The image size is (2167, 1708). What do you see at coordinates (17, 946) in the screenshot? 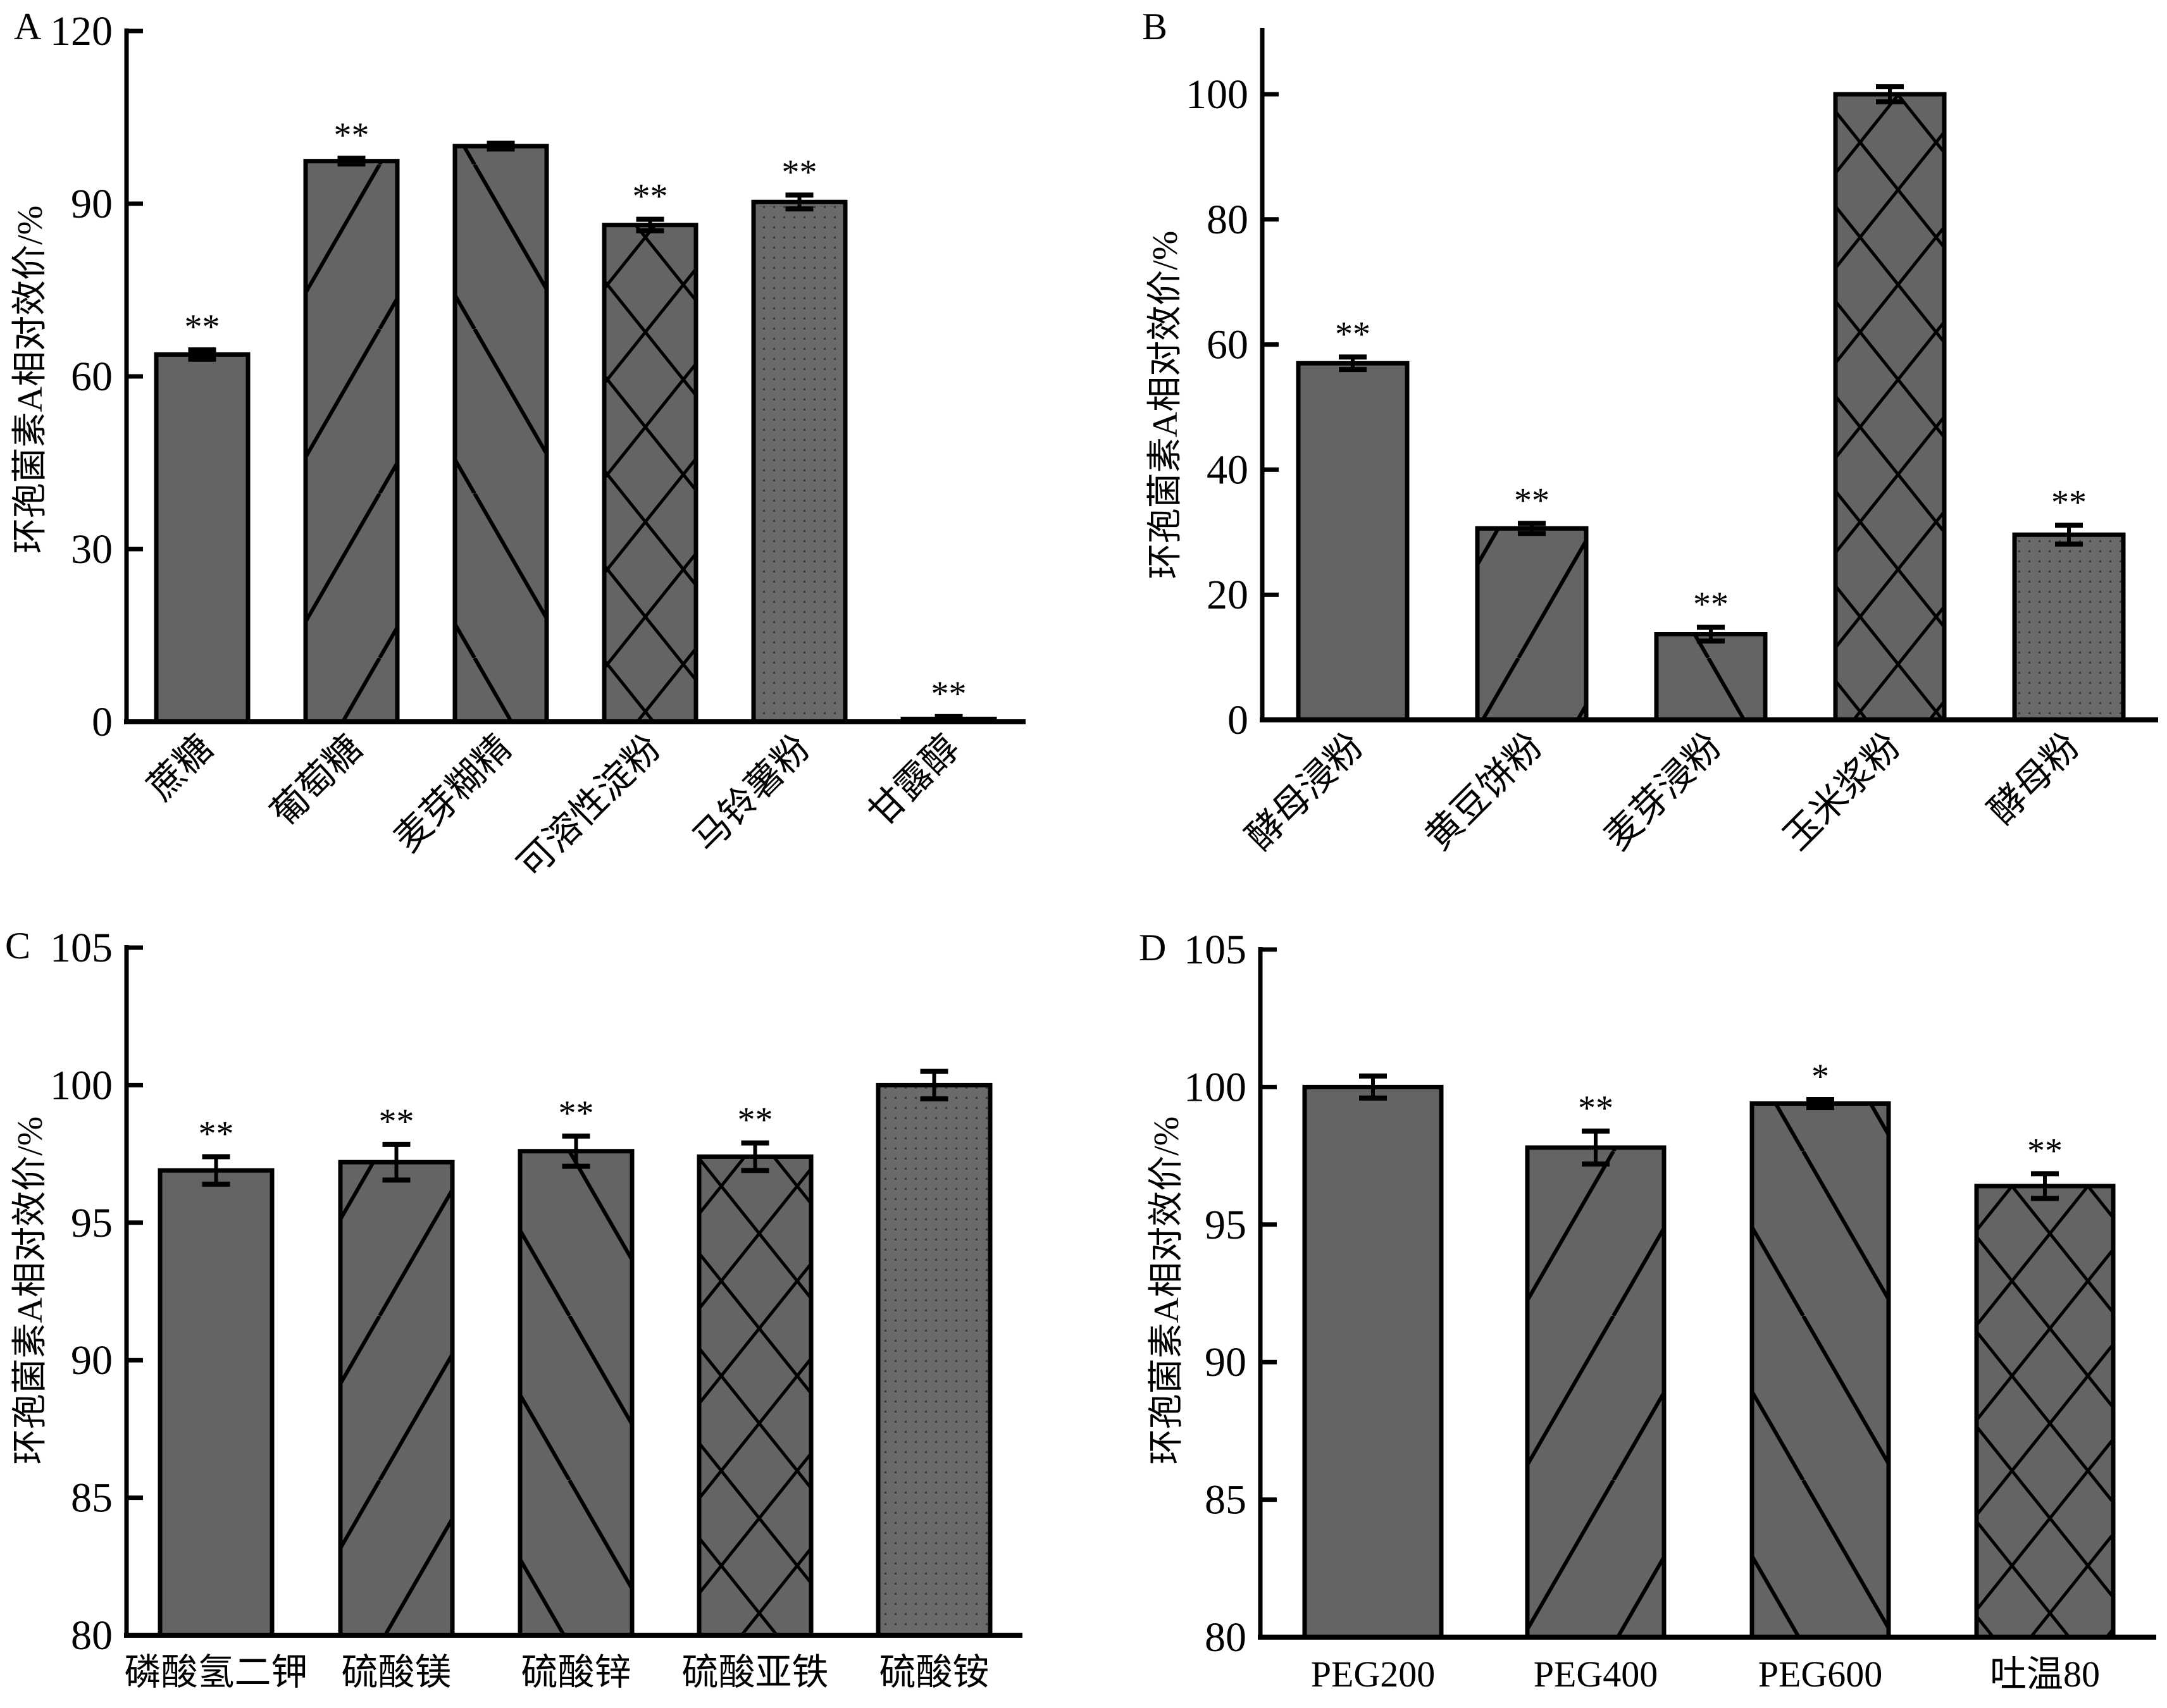
I see `panel-letter: C` at bounding box center [17, 946].